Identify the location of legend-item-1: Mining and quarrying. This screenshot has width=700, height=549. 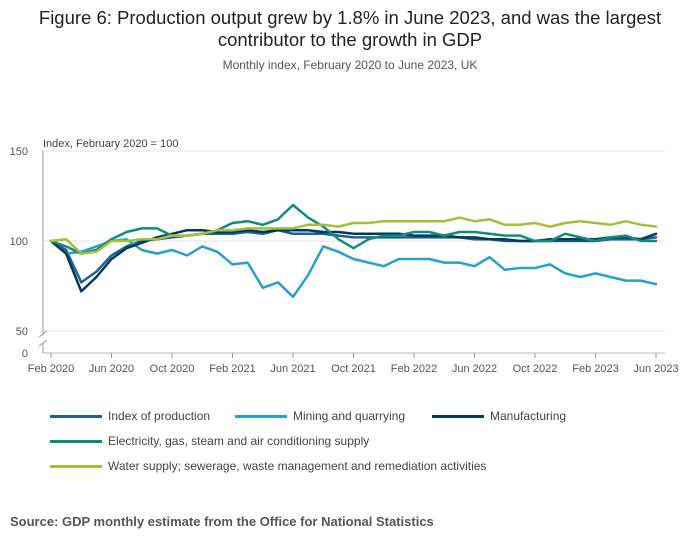
(320, 416).